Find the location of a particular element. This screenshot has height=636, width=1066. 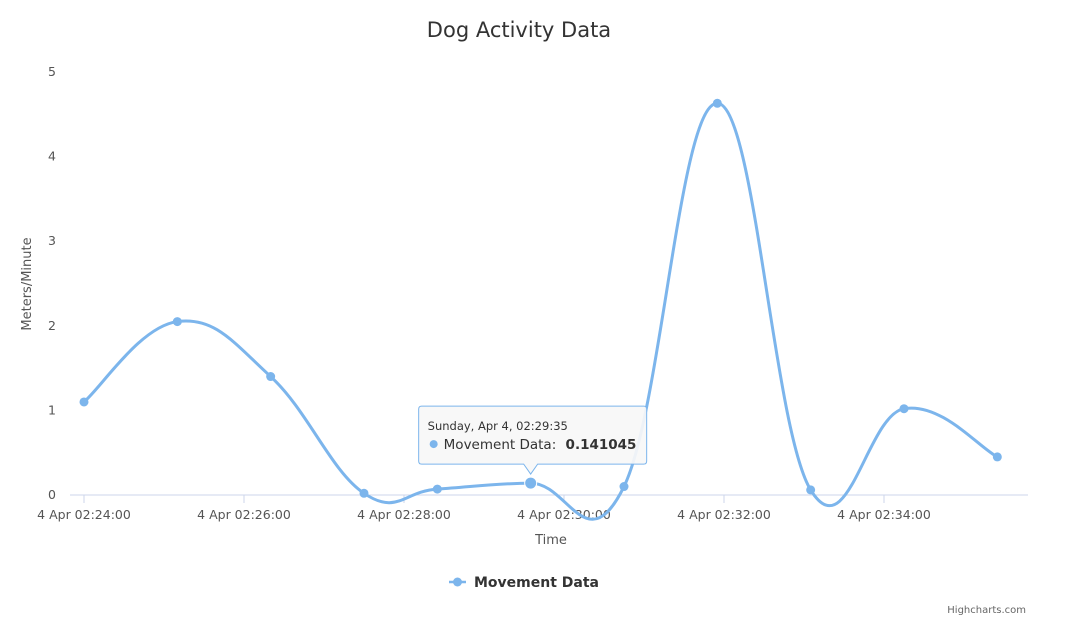

tooltip-body: Movement Data: 0.141045 is located at coordinates (540, 445).